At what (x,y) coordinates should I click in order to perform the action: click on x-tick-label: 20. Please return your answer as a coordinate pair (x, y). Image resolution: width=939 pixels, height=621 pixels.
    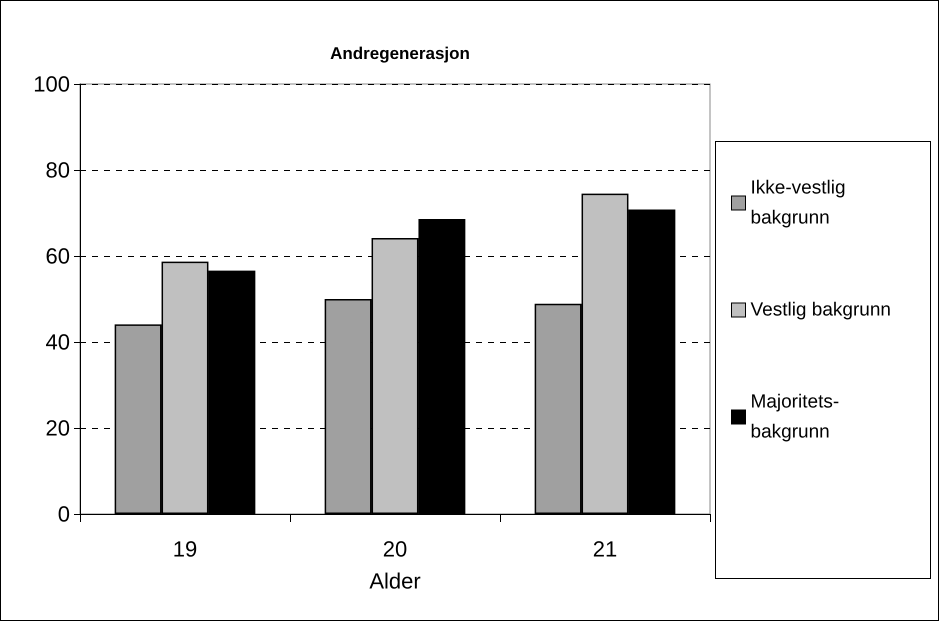
    Looking at the image, I should click on (395, 549).